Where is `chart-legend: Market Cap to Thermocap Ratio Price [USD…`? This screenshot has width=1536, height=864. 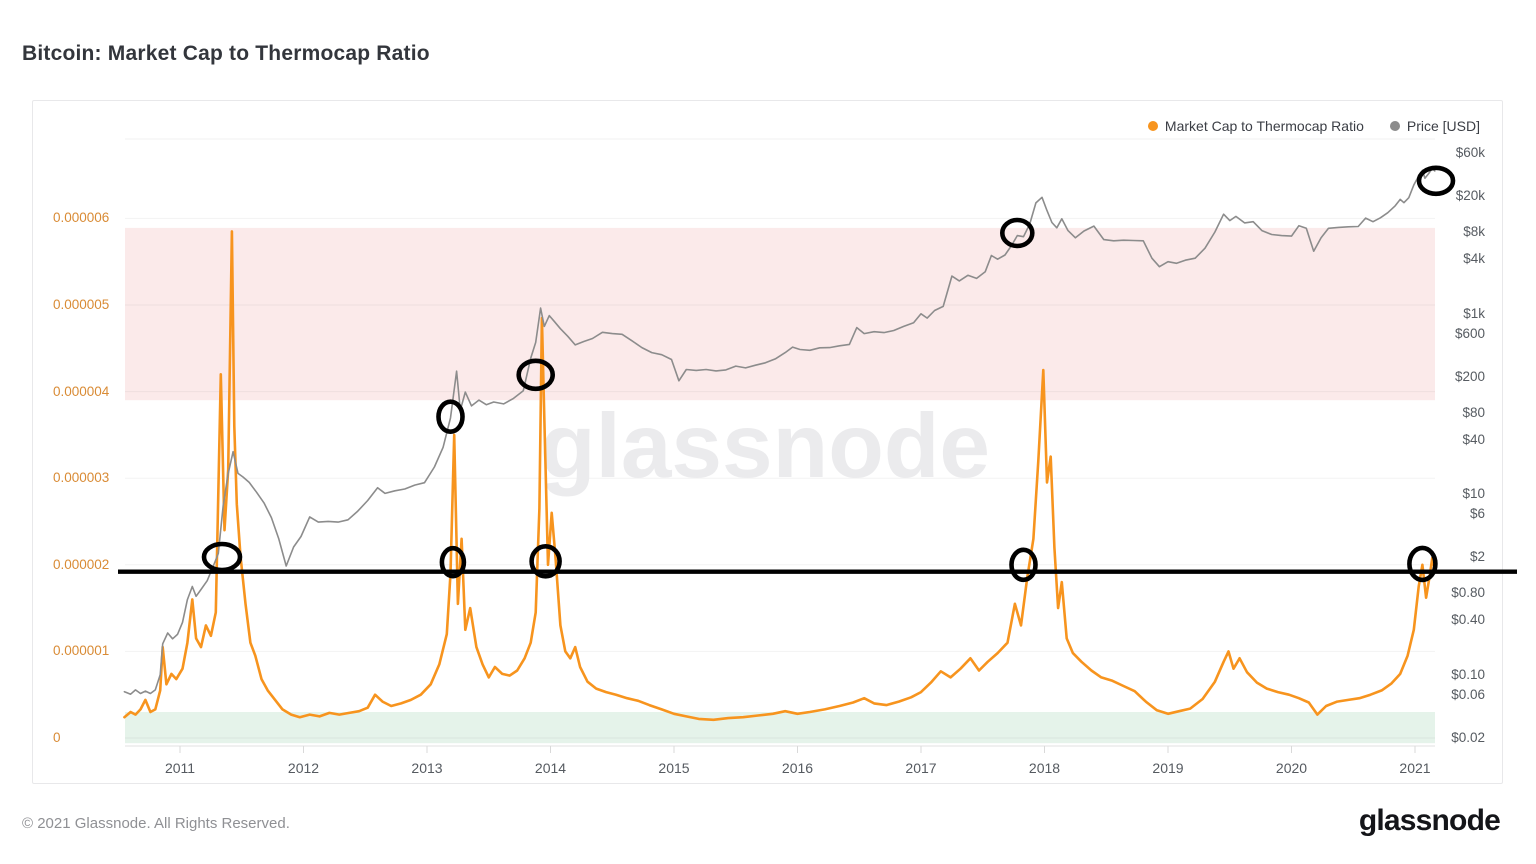
chart-legend: Market Cap to Thermocap Ratio Price [USD… is located at coordinates (1313, 126).